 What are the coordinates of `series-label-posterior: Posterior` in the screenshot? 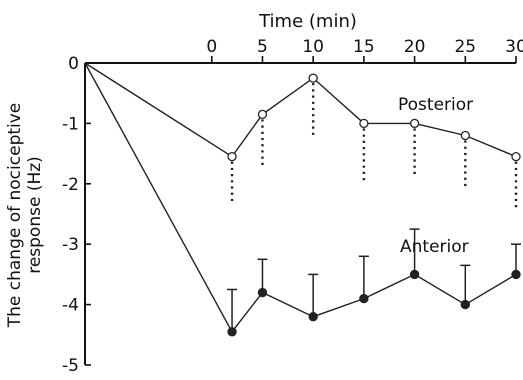 It's located at (435, 105).